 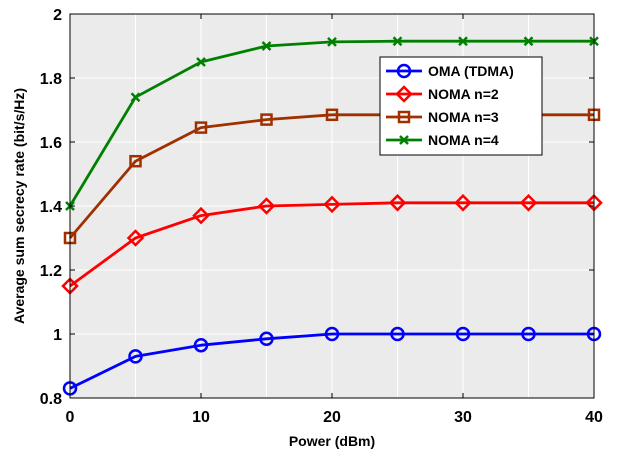 What do you see at coordinates (332, 441) in the screenshot?
I see `x-axis-label: Power (dBm)` at bounding box center [332, 441].